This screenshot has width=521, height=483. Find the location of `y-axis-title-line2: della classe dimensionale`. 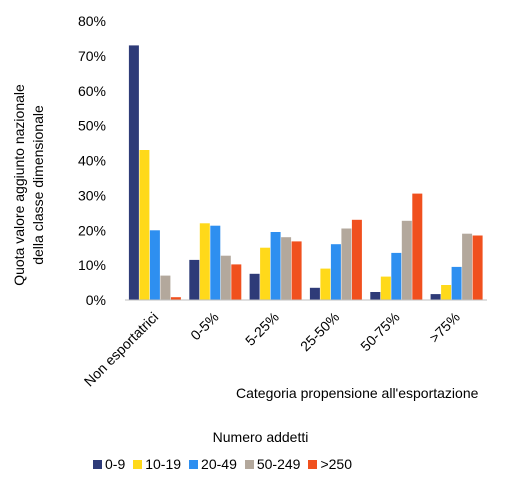

y-axis-title-line2: della classe dimensionale is located at coordinates (38, 185).